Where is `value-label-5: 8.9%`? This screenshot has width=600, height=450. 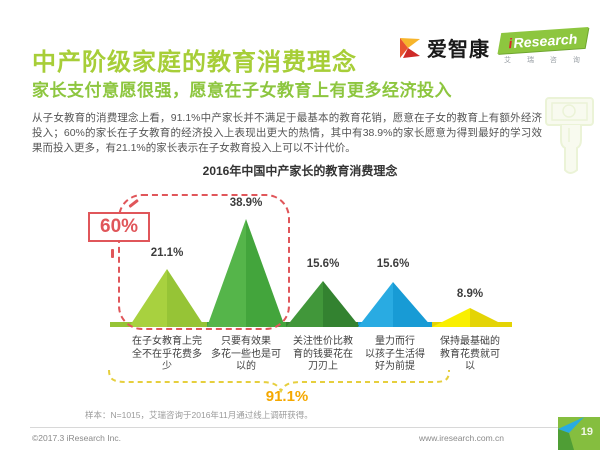 value-label-5: 8.9% is located at coordinates (470, 294).